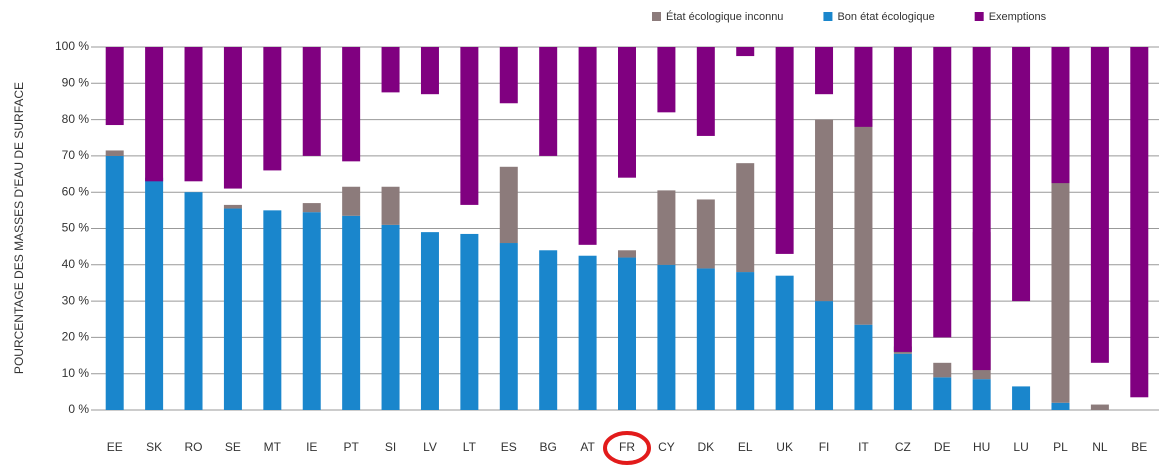  I want to click on x-tick-label: DK, so click(705, 447).